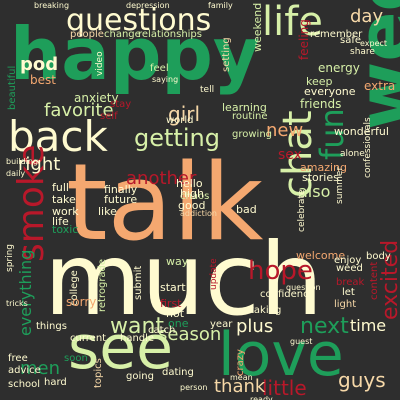  What do you see at coordinates (226, 54) in the screenshot?
I see `word-setting: setting` at bounding box center [226, 54].